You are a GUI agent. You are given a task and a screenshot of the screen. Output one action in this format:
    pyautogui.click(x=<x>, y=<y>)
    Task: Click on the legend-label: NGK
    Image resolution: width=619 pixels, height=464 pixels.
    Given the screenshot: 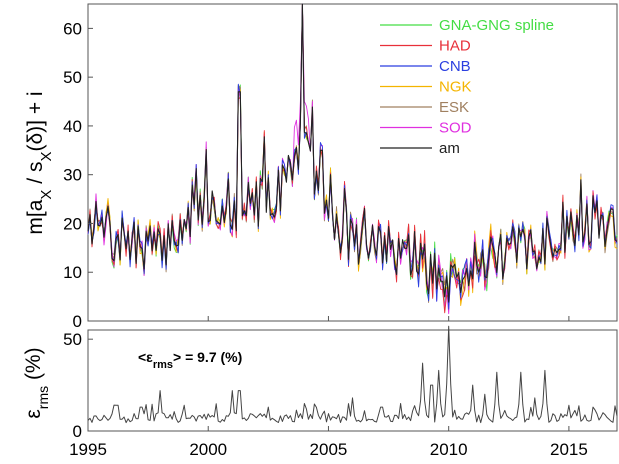 What is the action you would take?
    pyautogui.click(x=455, y=87)
    